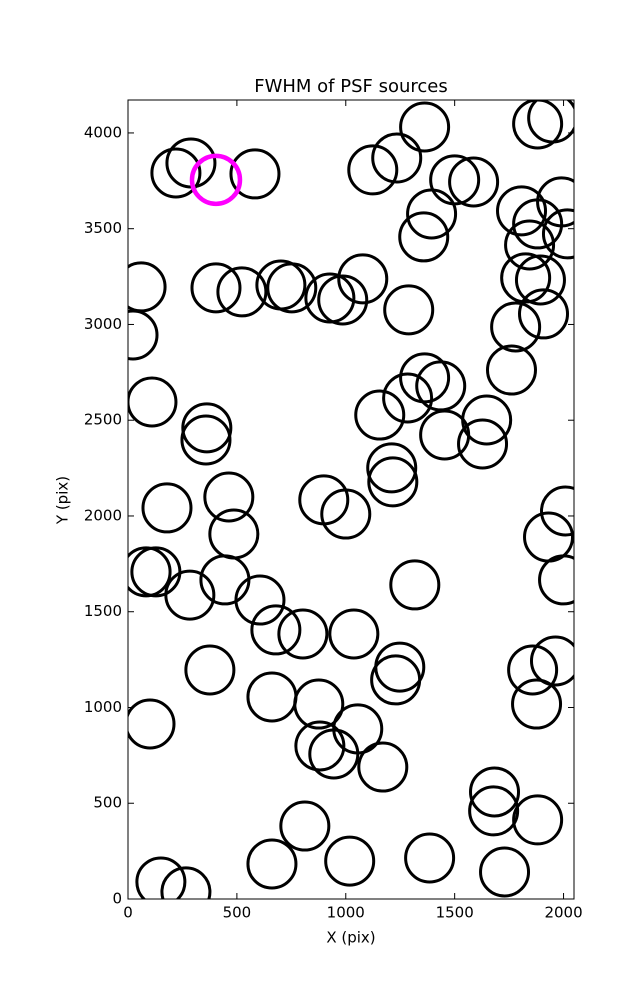  What do you see at coordinates (103, 324) in the screenshot?
I see `y-tick-label: 3000` at bounding box center [103, 324].